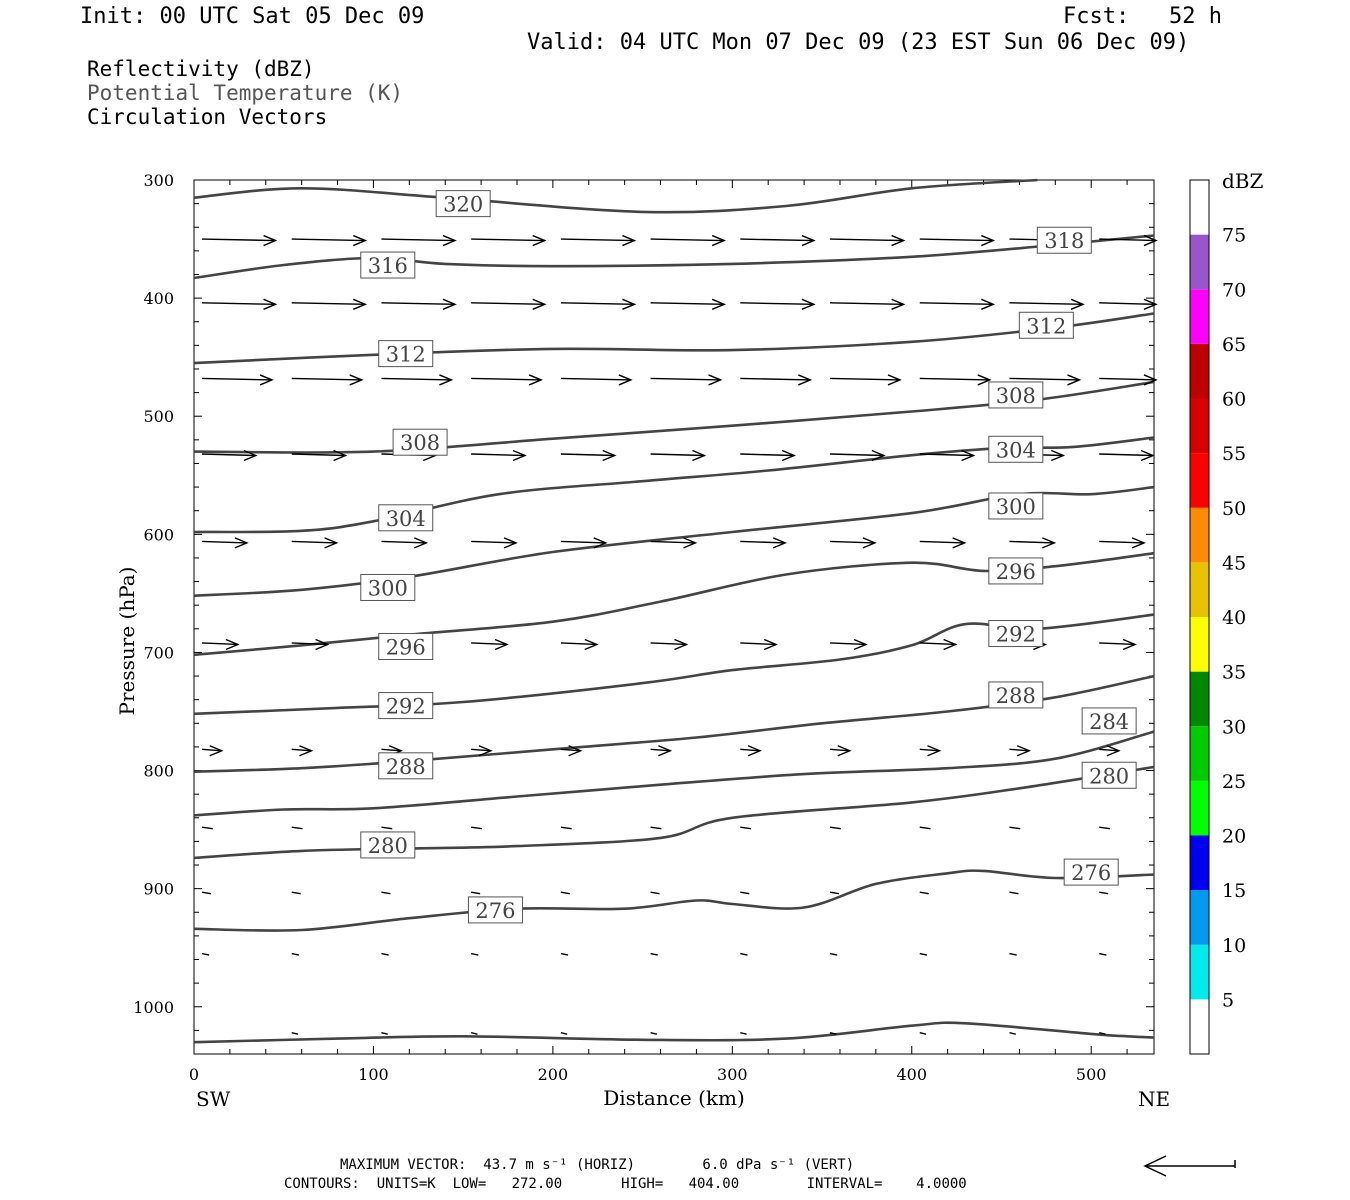  I want to click on contour-label: 284, so click(1109, 722).